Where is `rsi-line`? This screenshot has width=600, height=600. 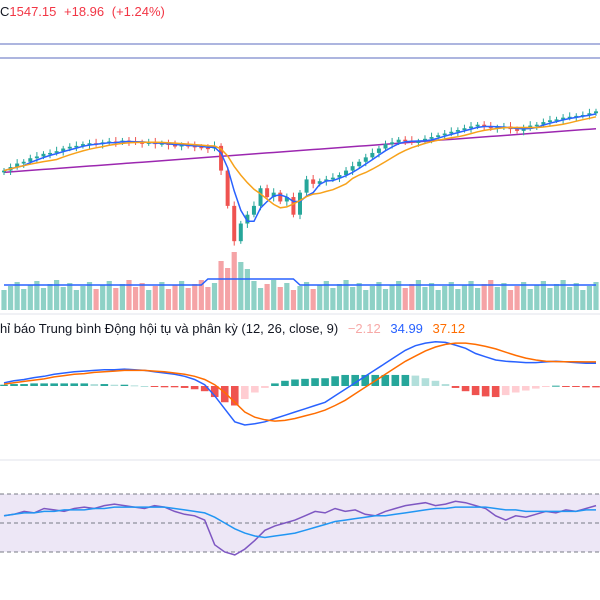
rsi-line is located at coordinates (300, 528).